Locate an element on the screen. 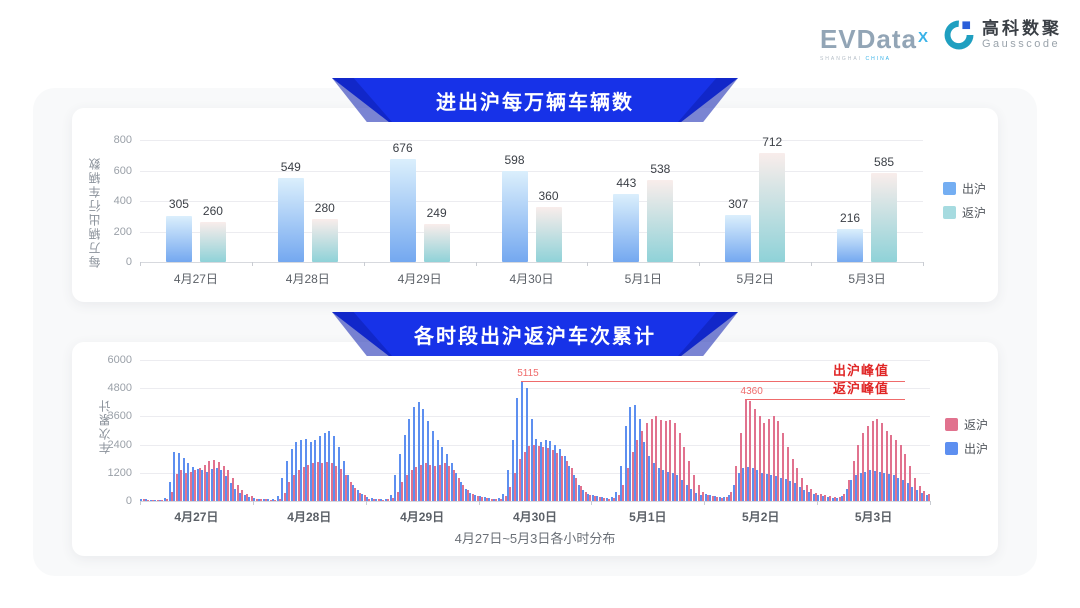 This screenshot has width=1080, height=608. peak-value: 5115 is located at coordinates (528, 373).